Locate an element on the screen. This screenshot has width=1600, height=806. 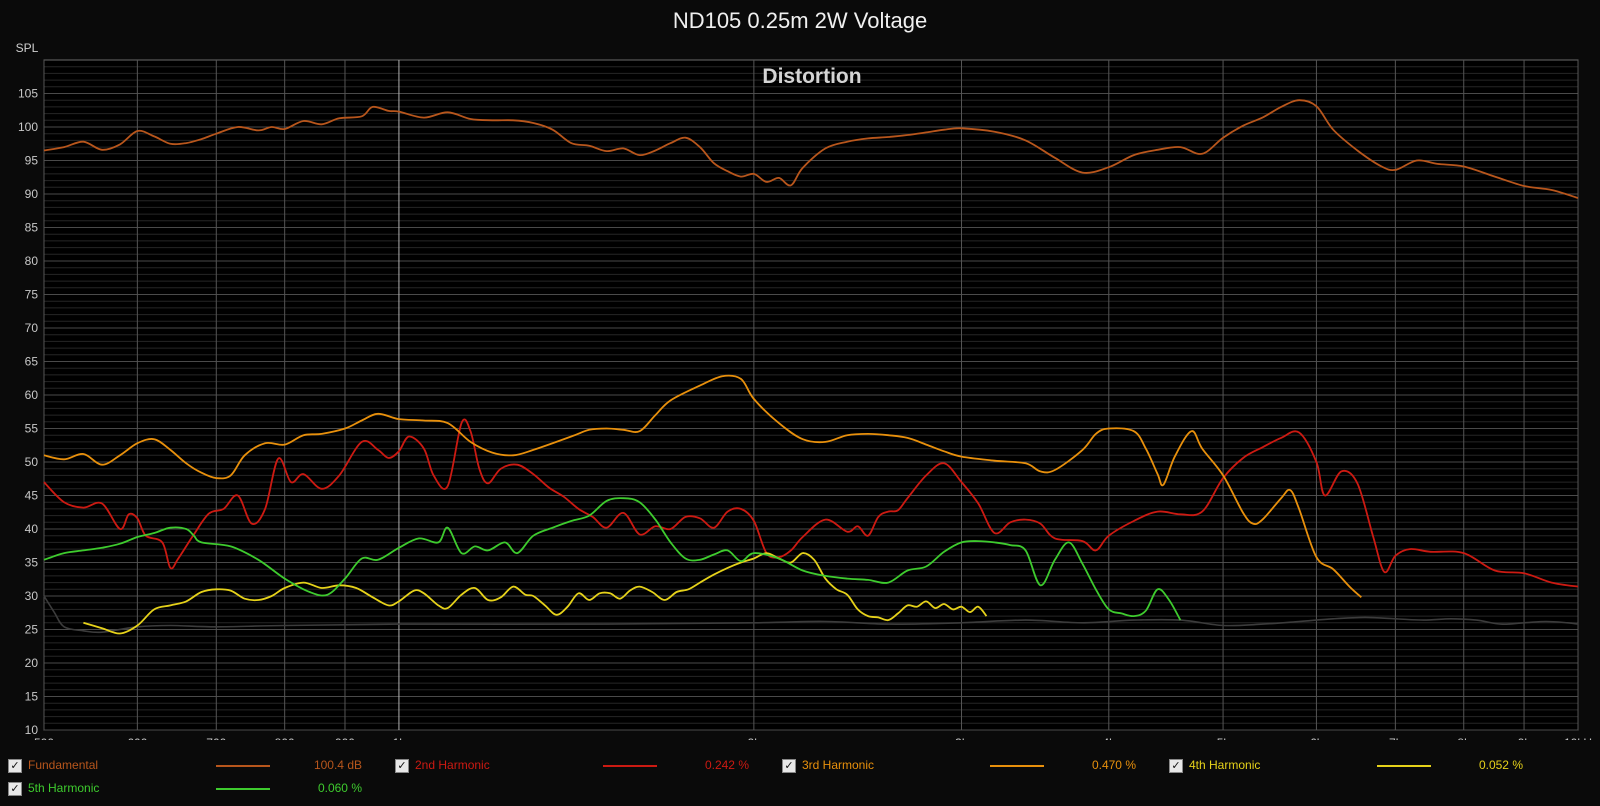
legend-value: 0.060 % is located at coordinates (339, 788).